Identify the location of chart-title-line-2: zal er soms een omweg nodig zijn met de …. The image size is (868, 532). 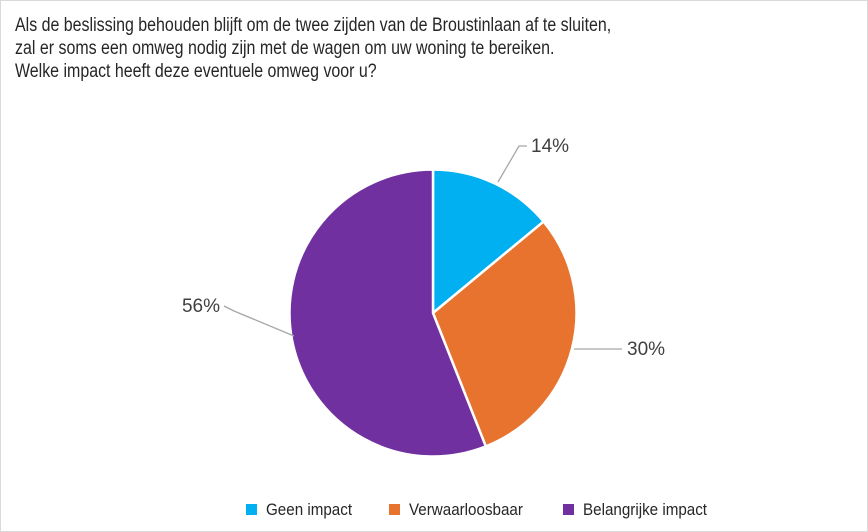
(285, 48).